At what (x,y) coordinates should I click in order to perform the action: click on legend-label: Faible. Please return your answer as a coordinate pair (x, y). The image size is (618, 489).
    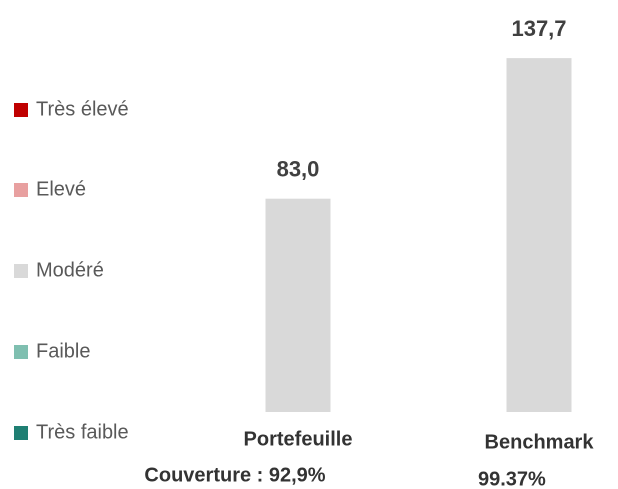
    Looking at the image, I should click on (63, 351).